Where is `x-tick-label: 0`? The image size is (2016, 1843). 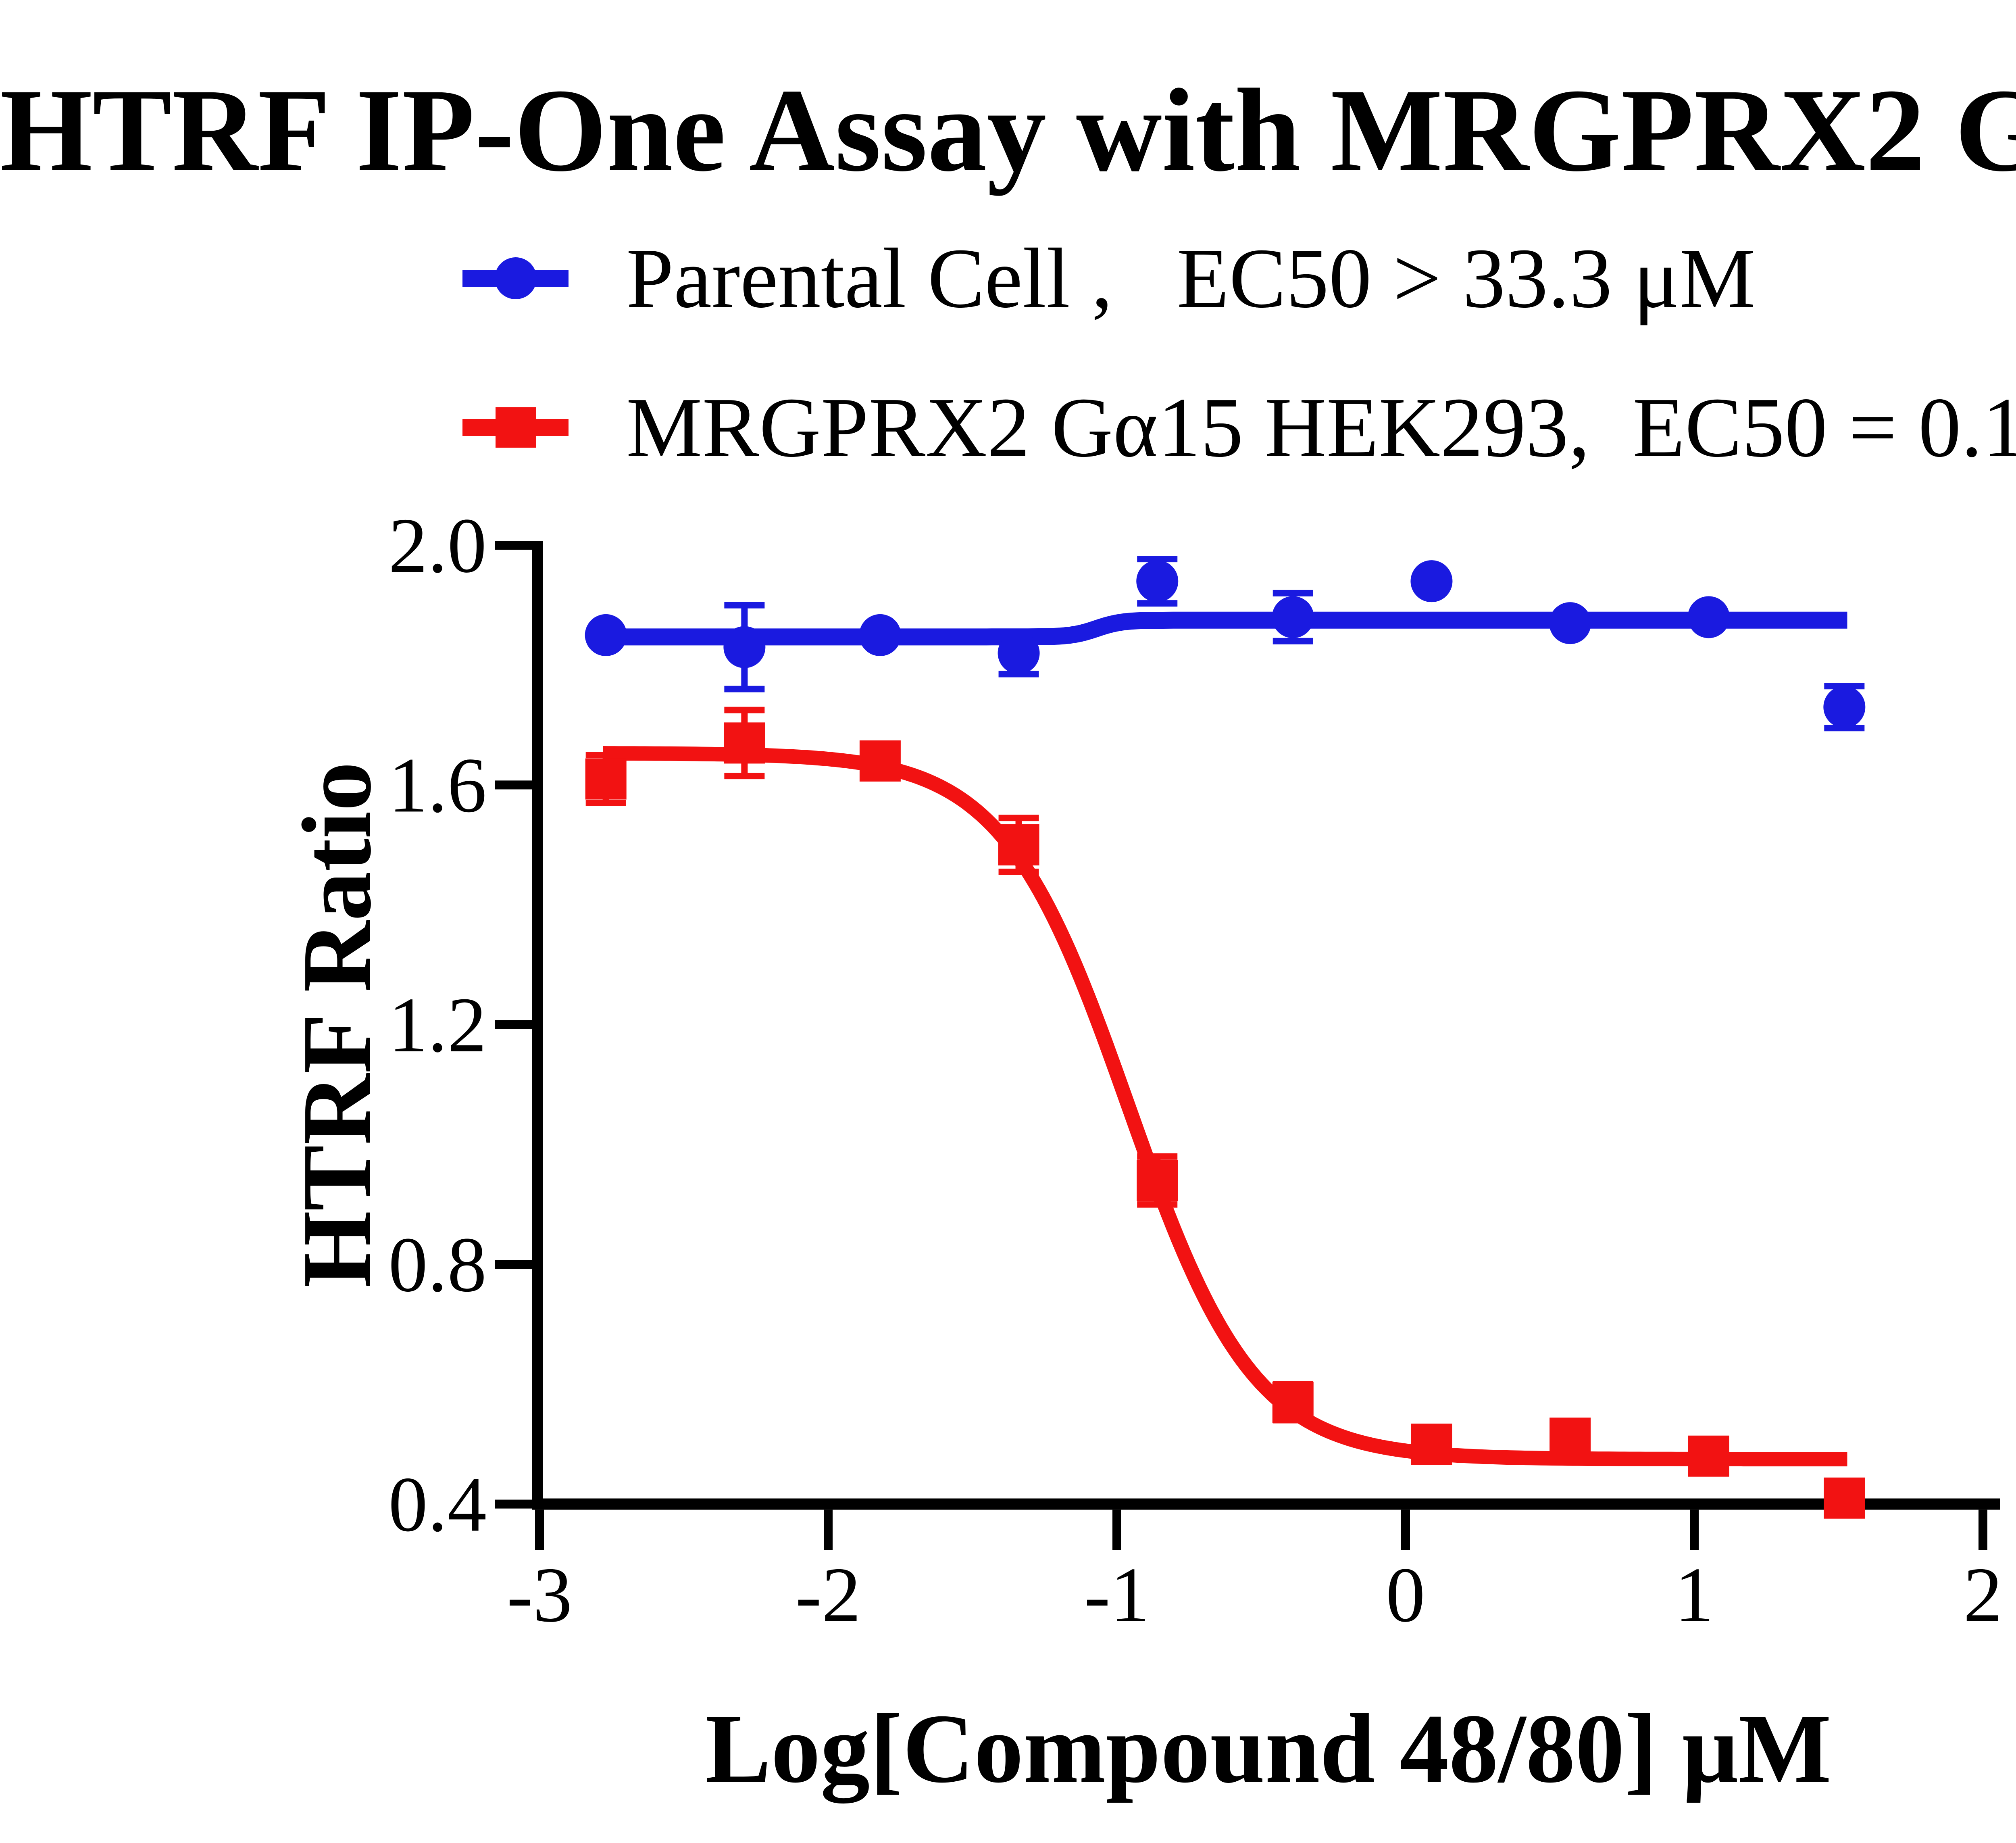 x-tick-label: 0 is located at coordinates (1405, 1595).